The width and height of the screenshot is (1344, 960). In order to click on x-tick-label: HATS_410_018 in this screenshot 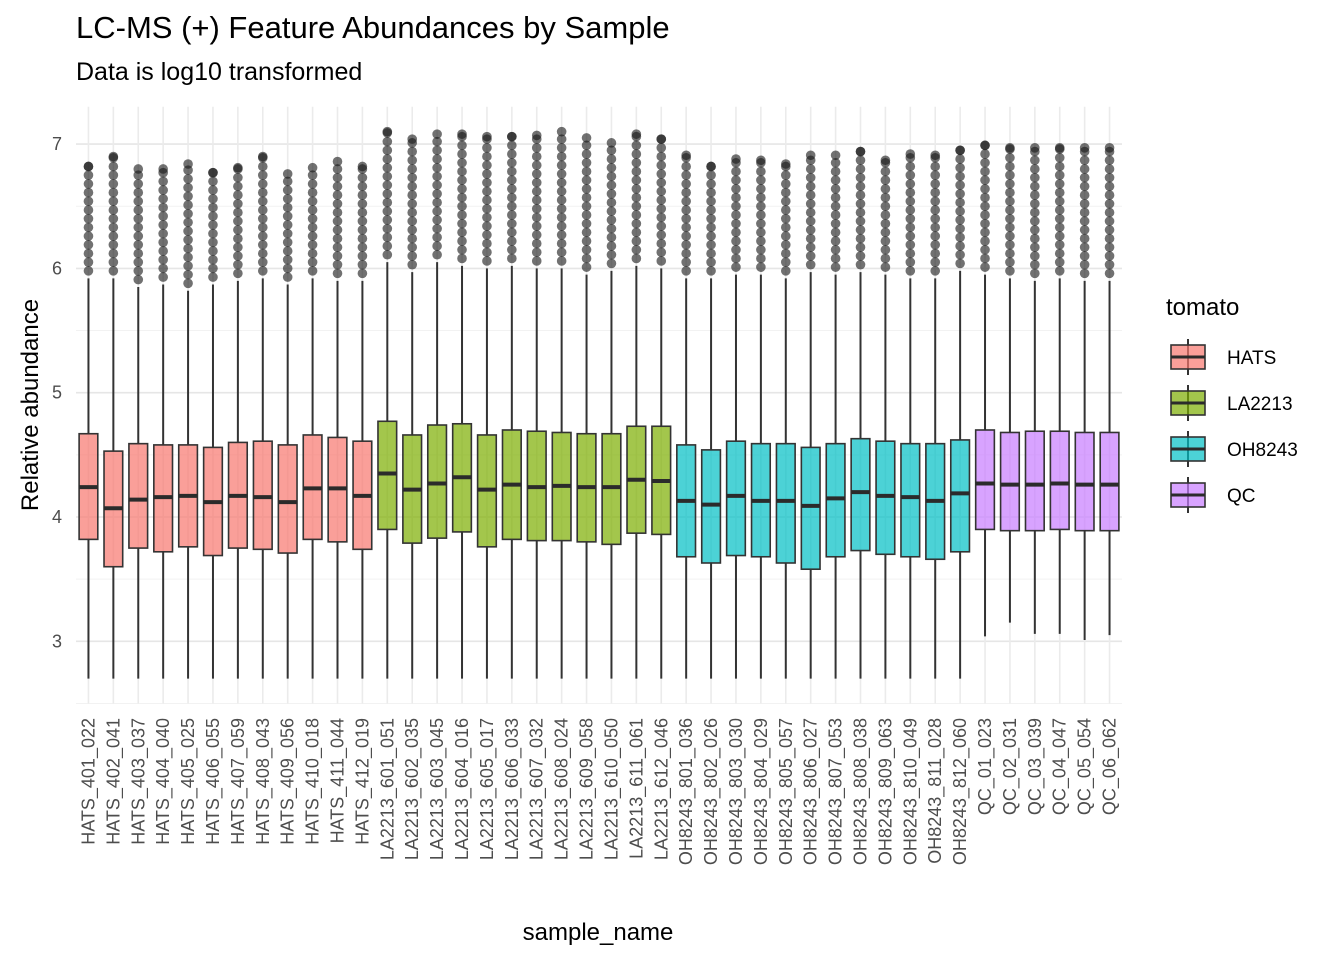, I will do `click(313, 781)`.